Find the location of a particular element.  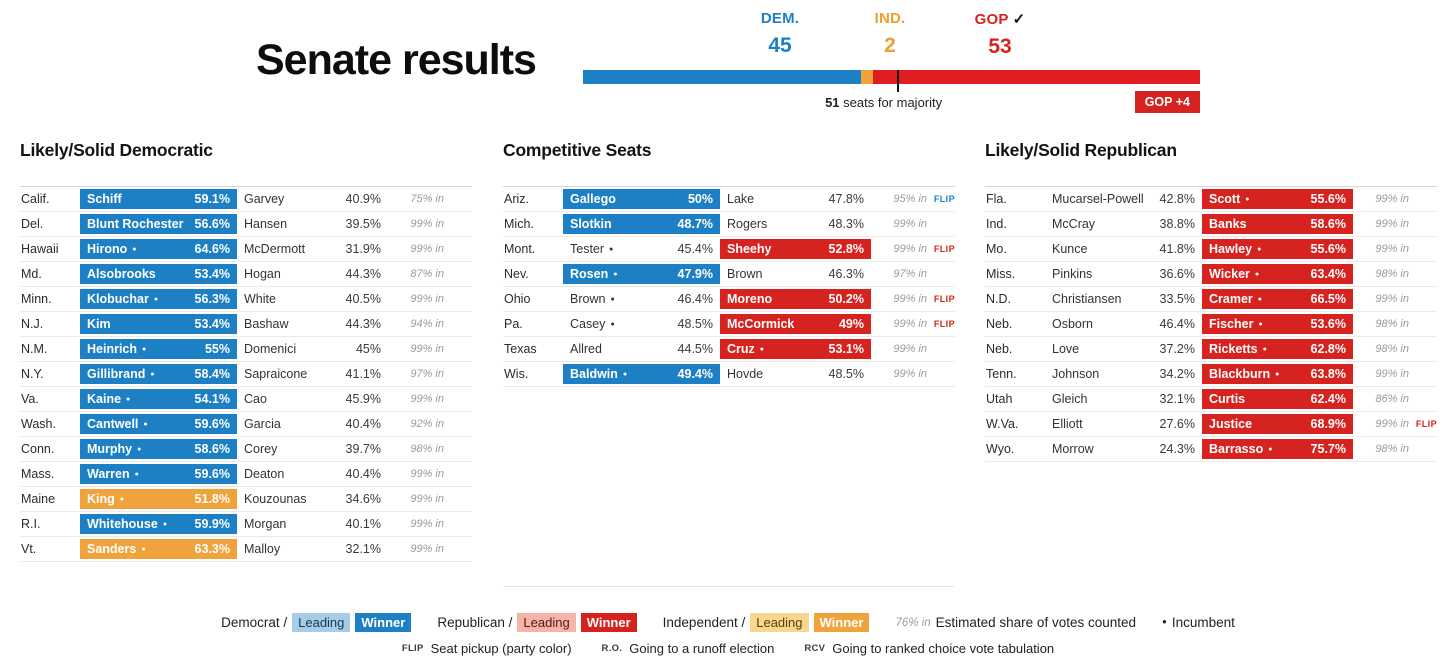

table-row: Minn. Klobuchar ● 56.3% White 40.5% 99% in is located at coordinates (246, 299).